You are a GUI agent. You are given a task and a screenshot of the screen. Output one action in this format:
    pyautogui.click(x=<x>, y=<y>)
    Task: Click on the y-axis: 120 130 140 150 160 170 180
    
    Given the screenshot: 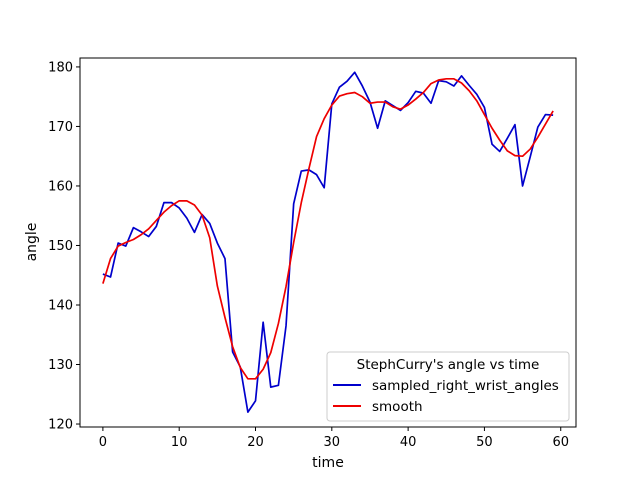 What is the action you would take?
    pyautogui.click(x=64, y=246)
    